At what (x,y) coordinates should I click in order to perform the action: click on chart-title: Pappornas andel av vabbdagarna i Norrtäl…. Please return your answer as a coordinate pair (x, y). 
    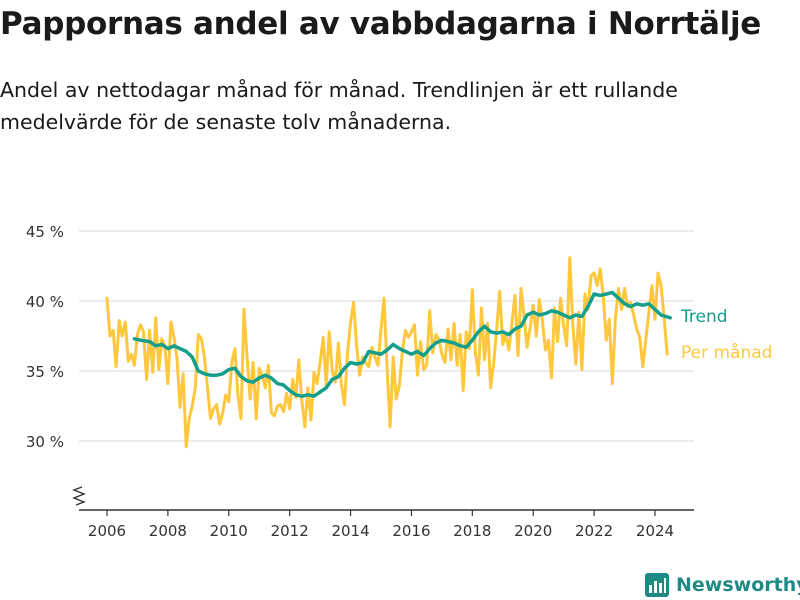
    Looking at the image, I should click on (380, 24).